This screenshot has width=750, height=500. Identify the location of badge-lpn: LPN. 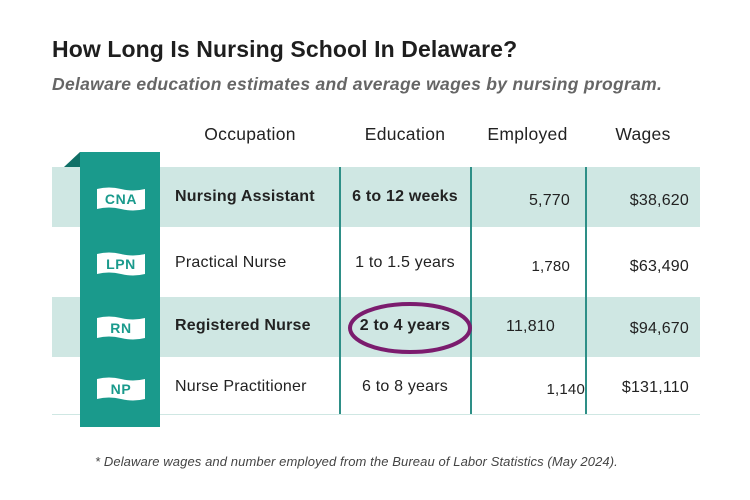
(121, 264).